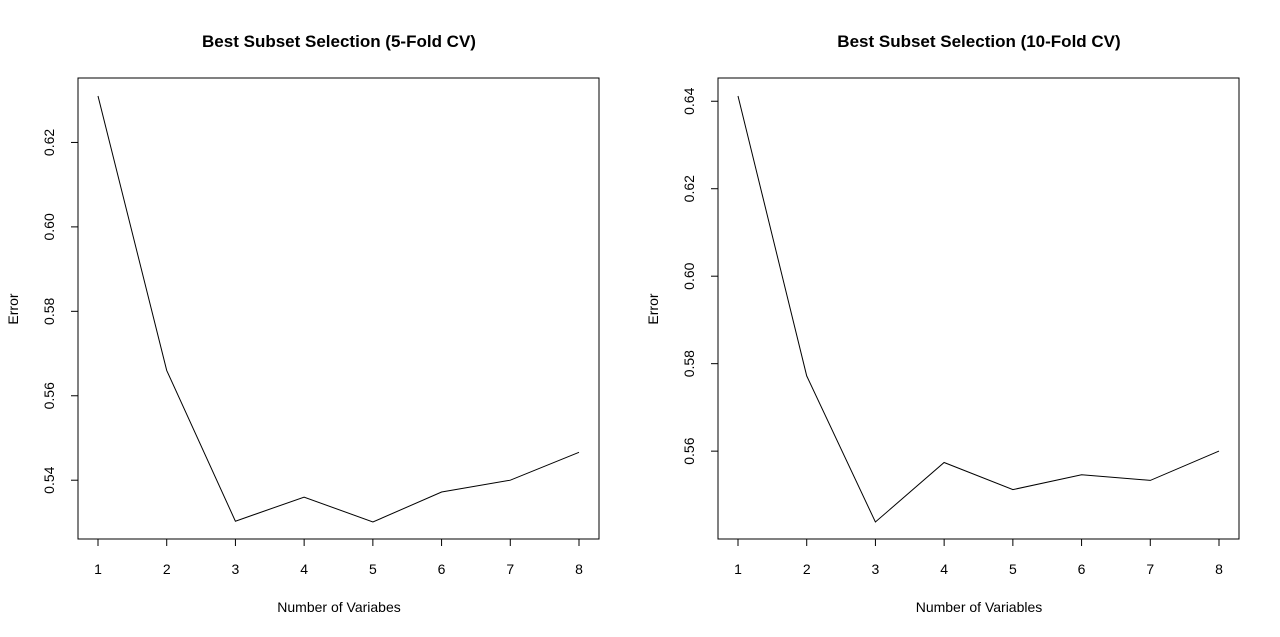 The height and width of the screenshot is (637, 1280). Describe the element at coordinates (60, 311) in the screenshot. I see `y-axis: 0.54 0.56 0.58 0.60 0.62` at that location.